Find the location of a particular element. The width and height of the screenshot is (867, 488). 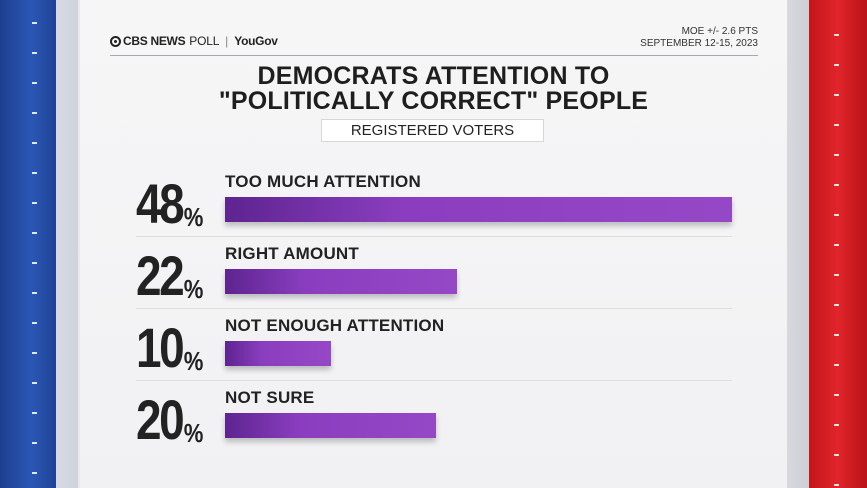

value-label: 10% is located at coordinates (170, 346).